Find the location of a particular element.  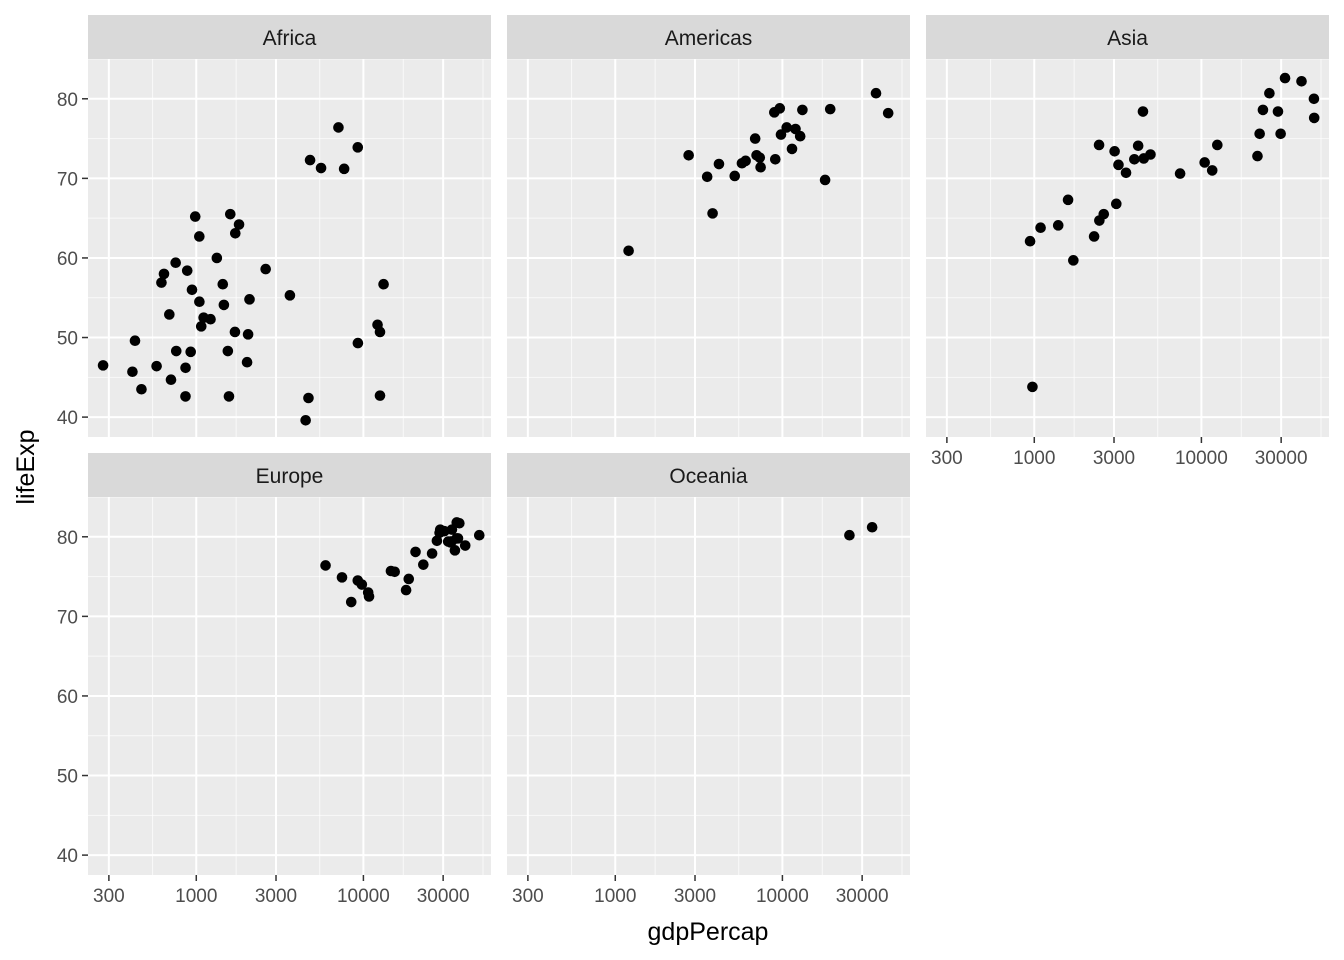

facet-strip-asia is located at coordinates (1127, 37).